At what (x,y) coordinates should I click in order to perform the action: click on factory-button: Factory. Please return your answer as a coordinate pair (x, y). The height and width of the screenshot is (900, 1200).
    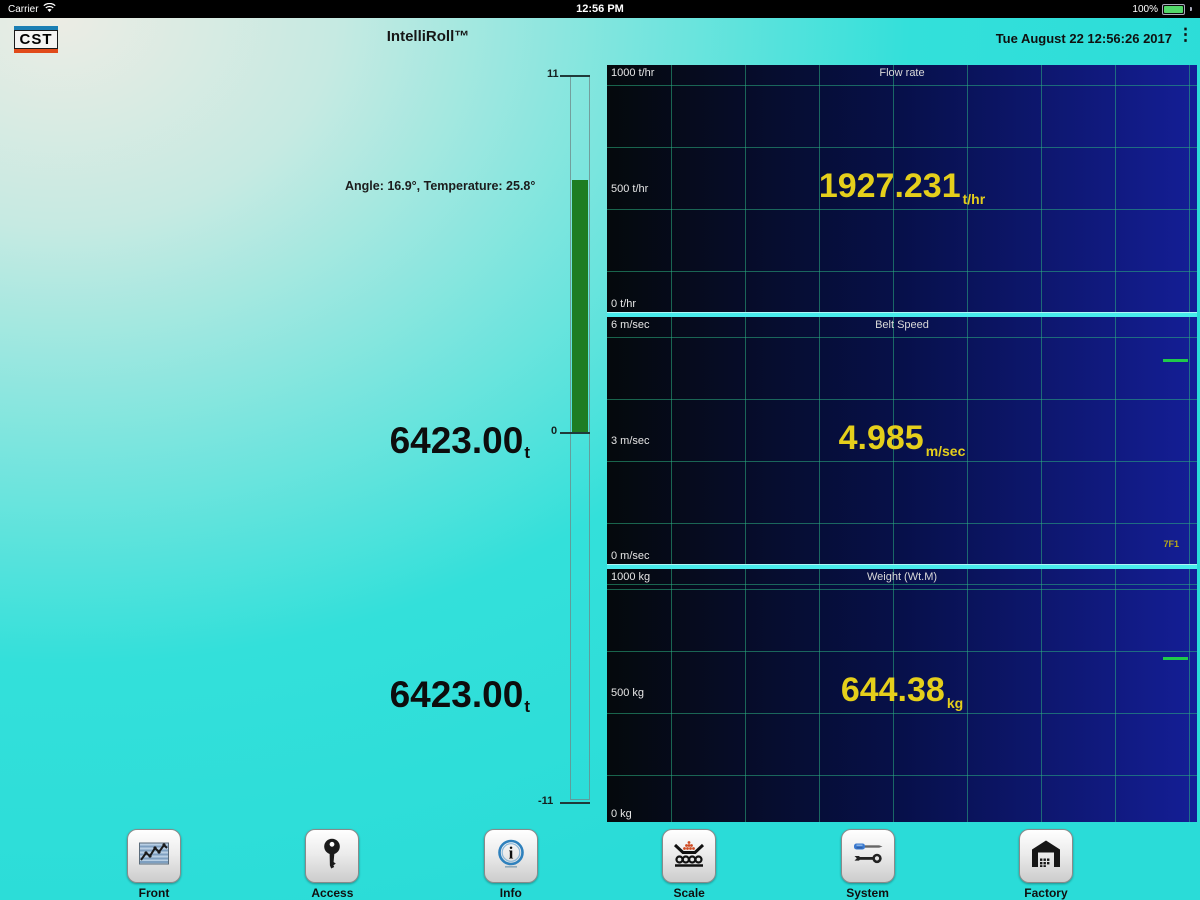
    Looking at the image, I should click on (1046, 864).